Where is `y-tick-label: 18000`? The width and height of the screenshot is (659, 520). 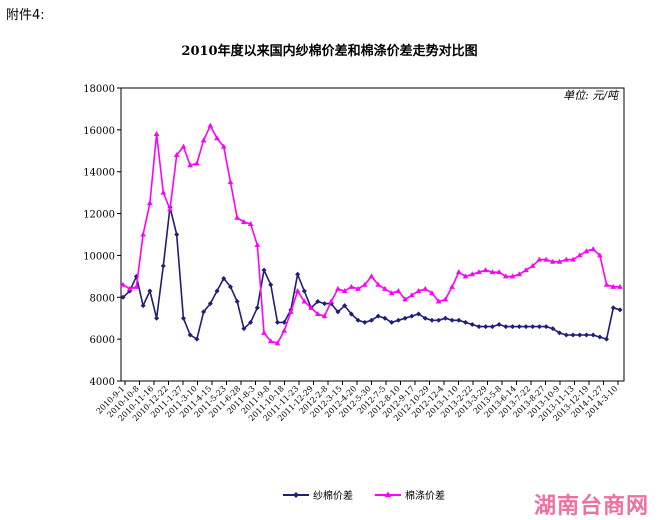
y-tick-label: 18000 is located at coordinates (99, 89).